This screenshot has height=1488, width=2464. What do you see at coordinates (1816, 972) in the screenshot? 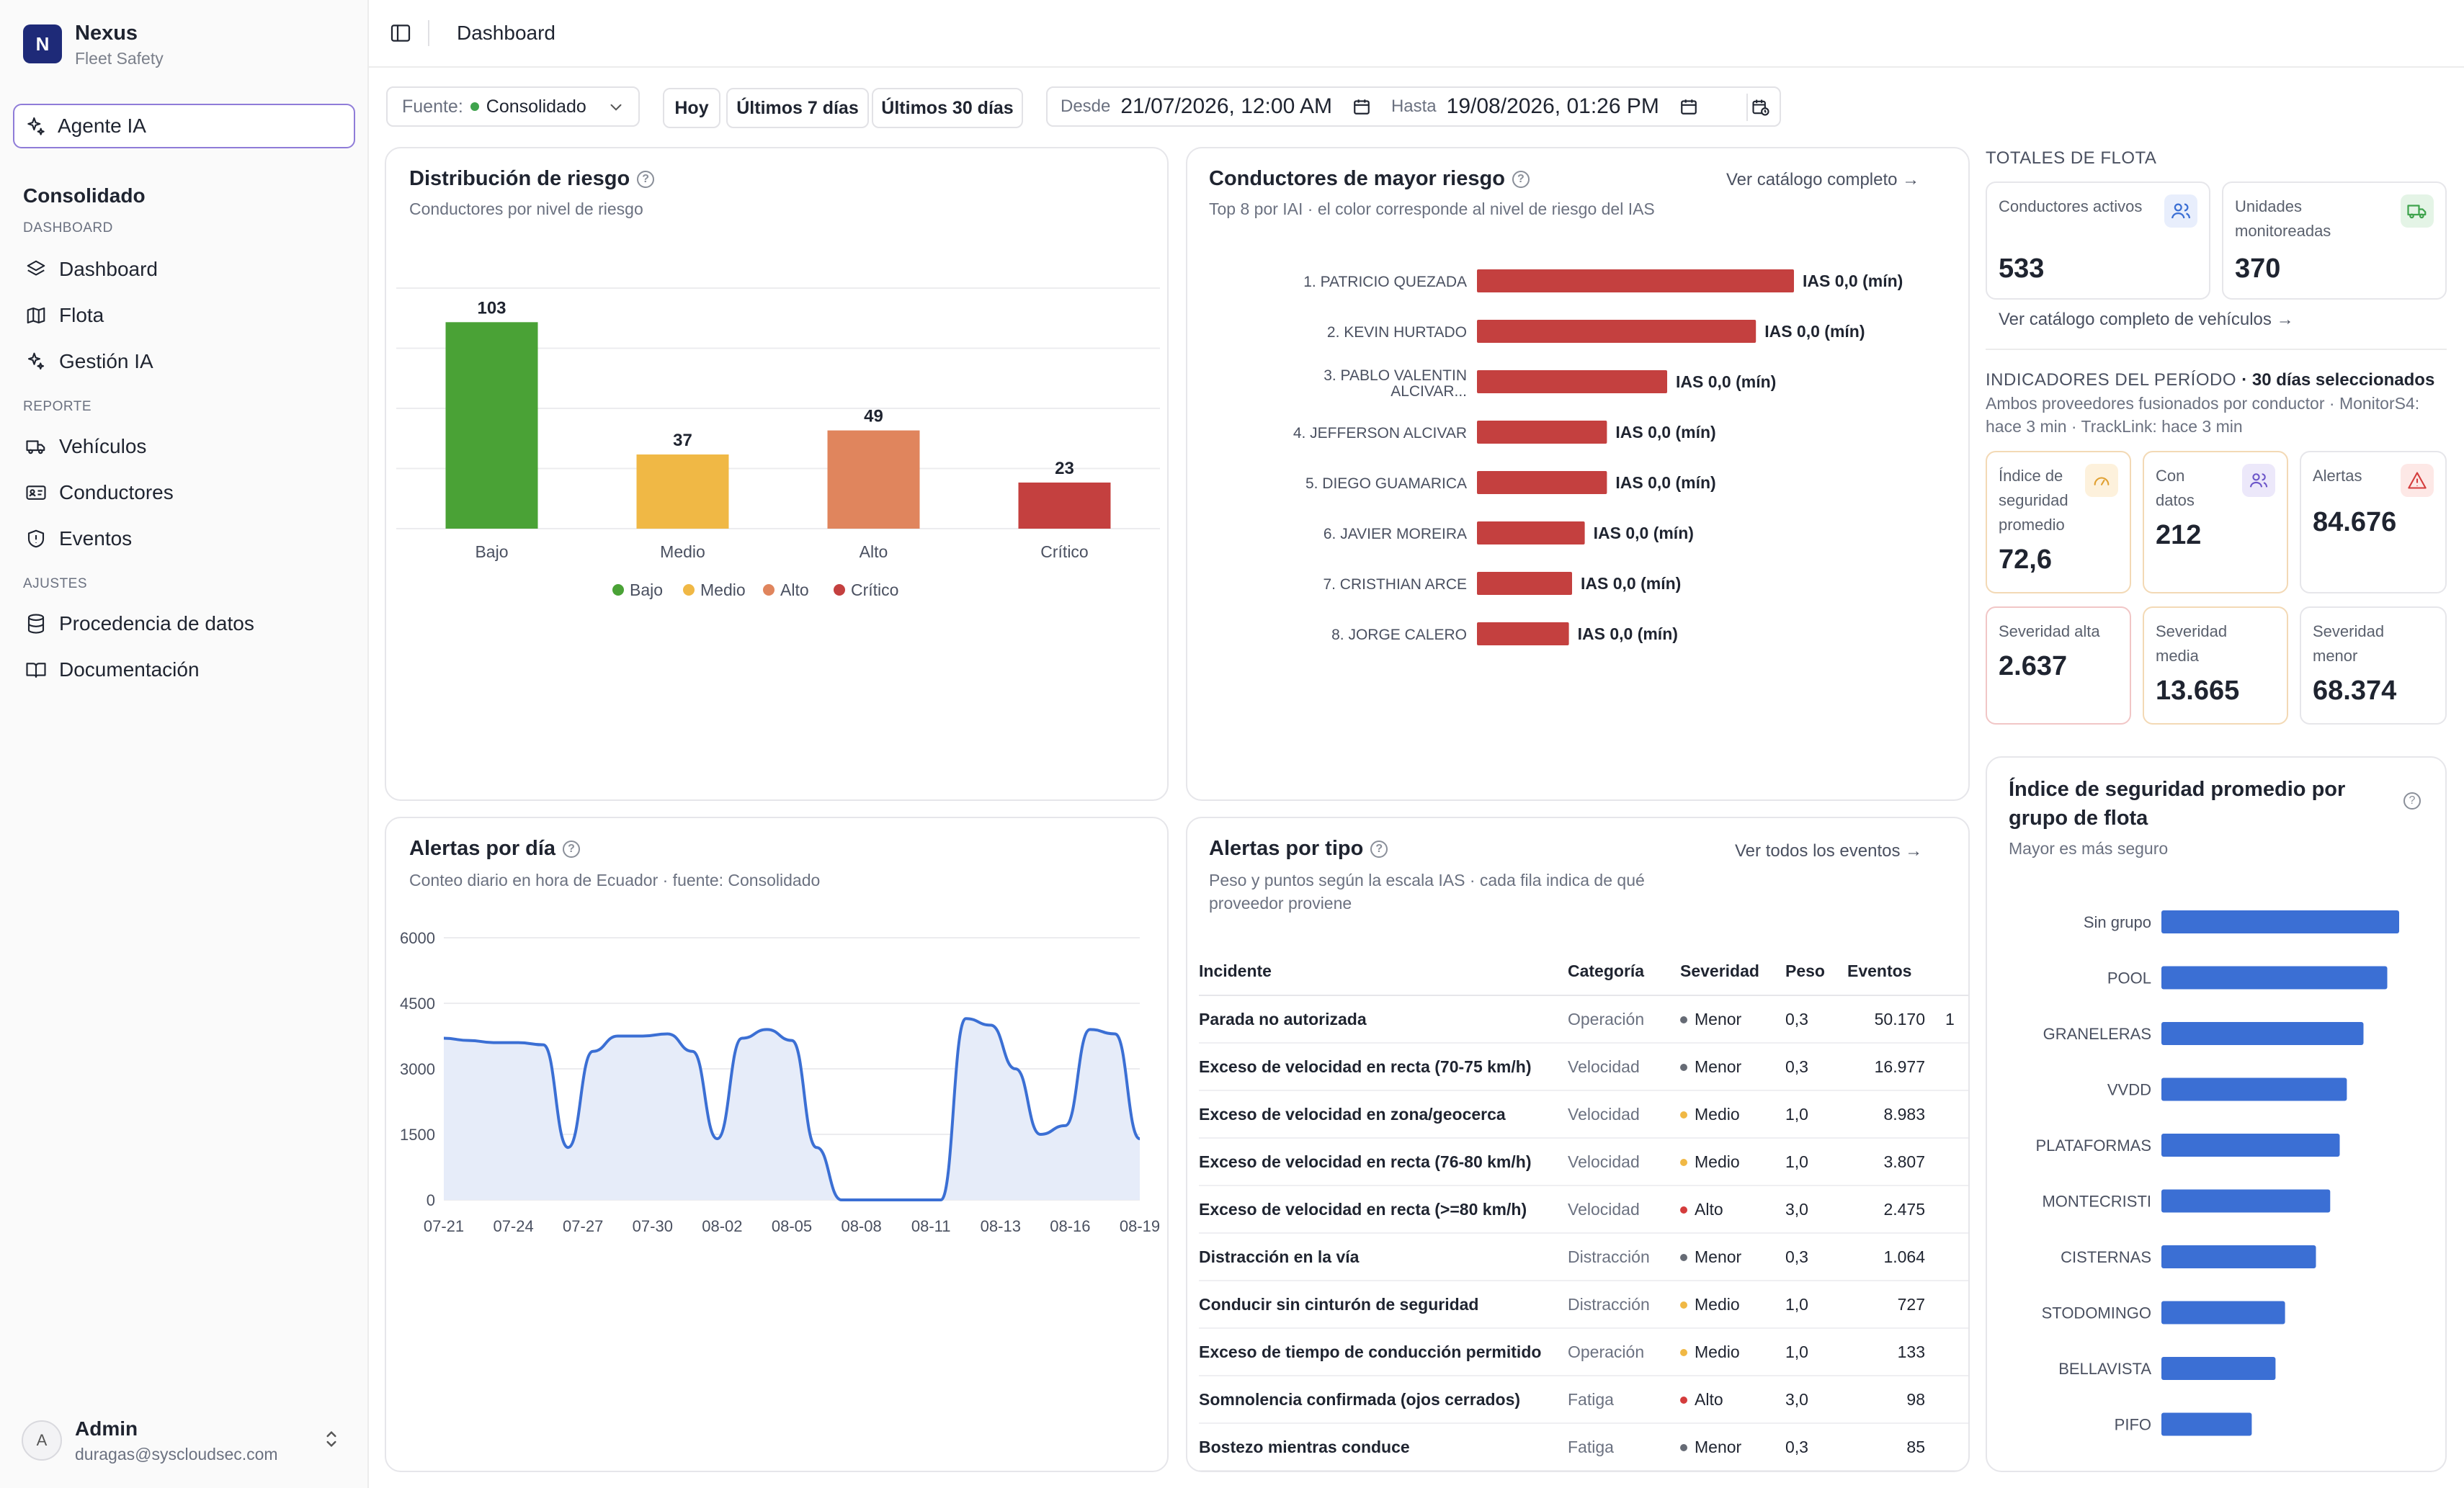
I see `column-header: Peso` at bounding box center [1816, 972].